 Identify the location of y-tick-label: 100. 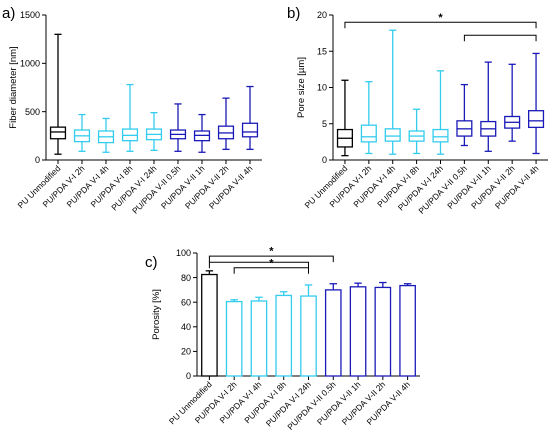
(183, 253).